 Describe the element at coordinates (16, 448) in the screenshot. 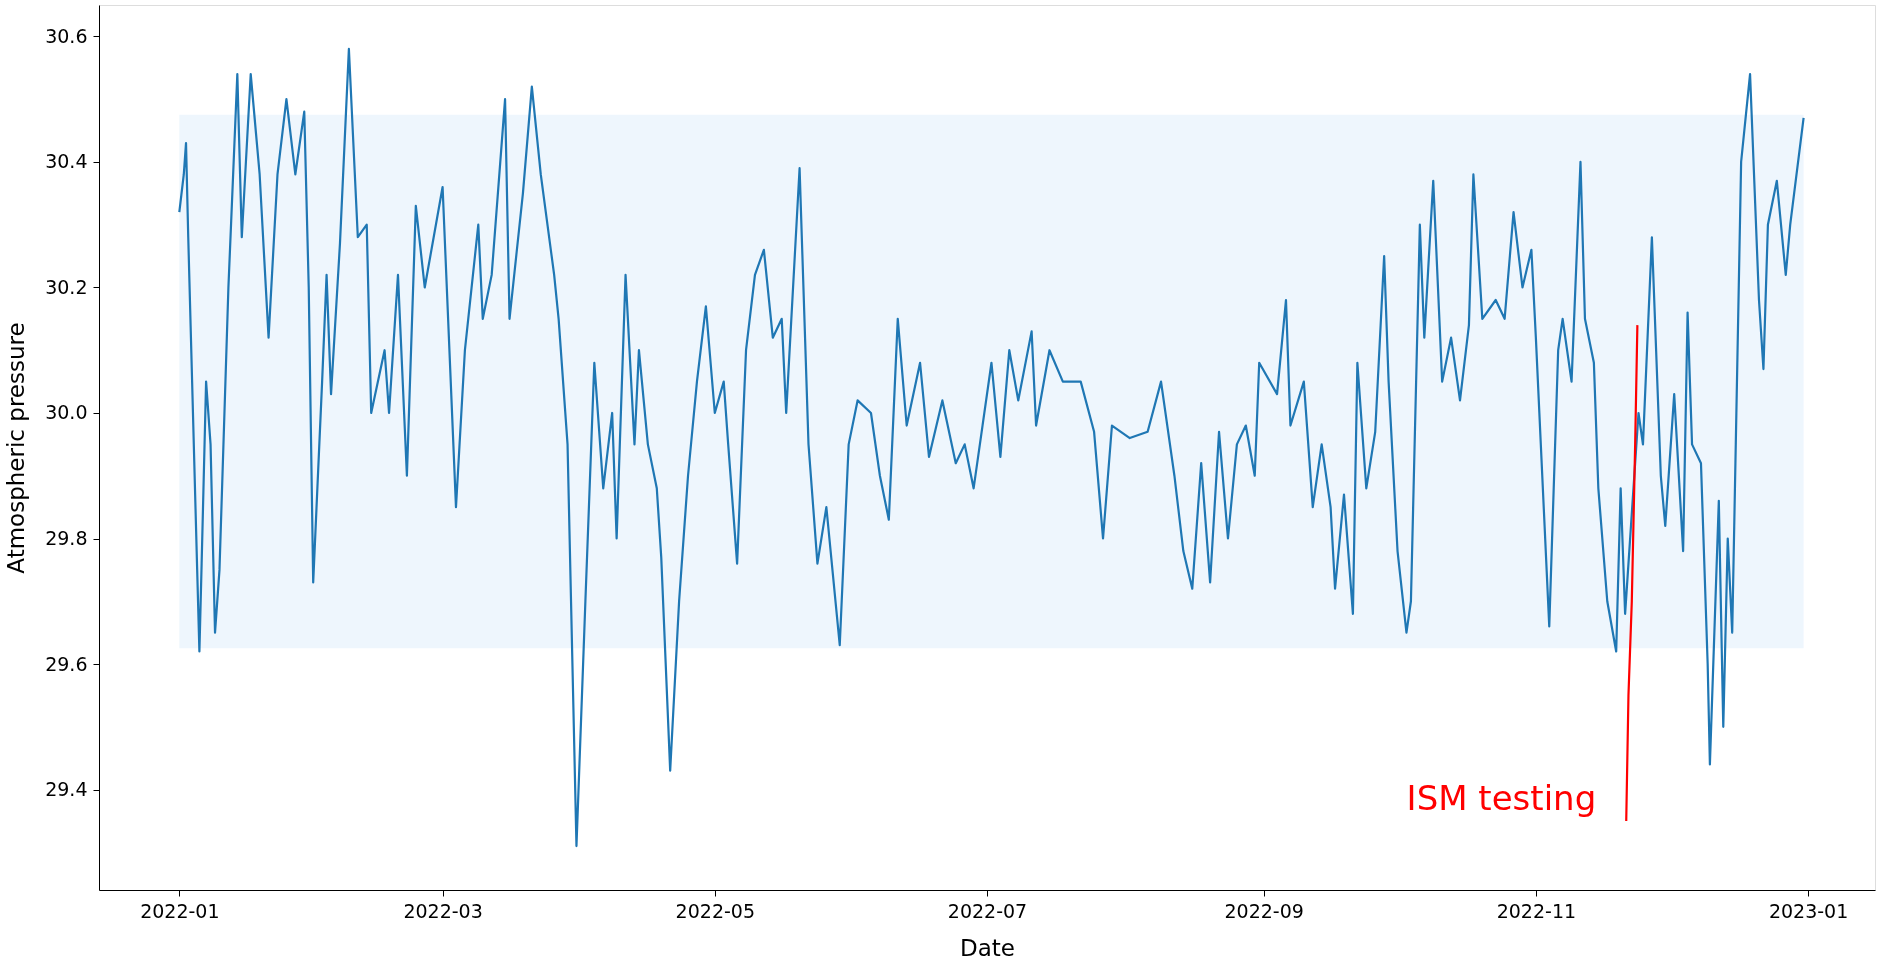

I see `y-axis-title: Atmospheric pressure` at that location.